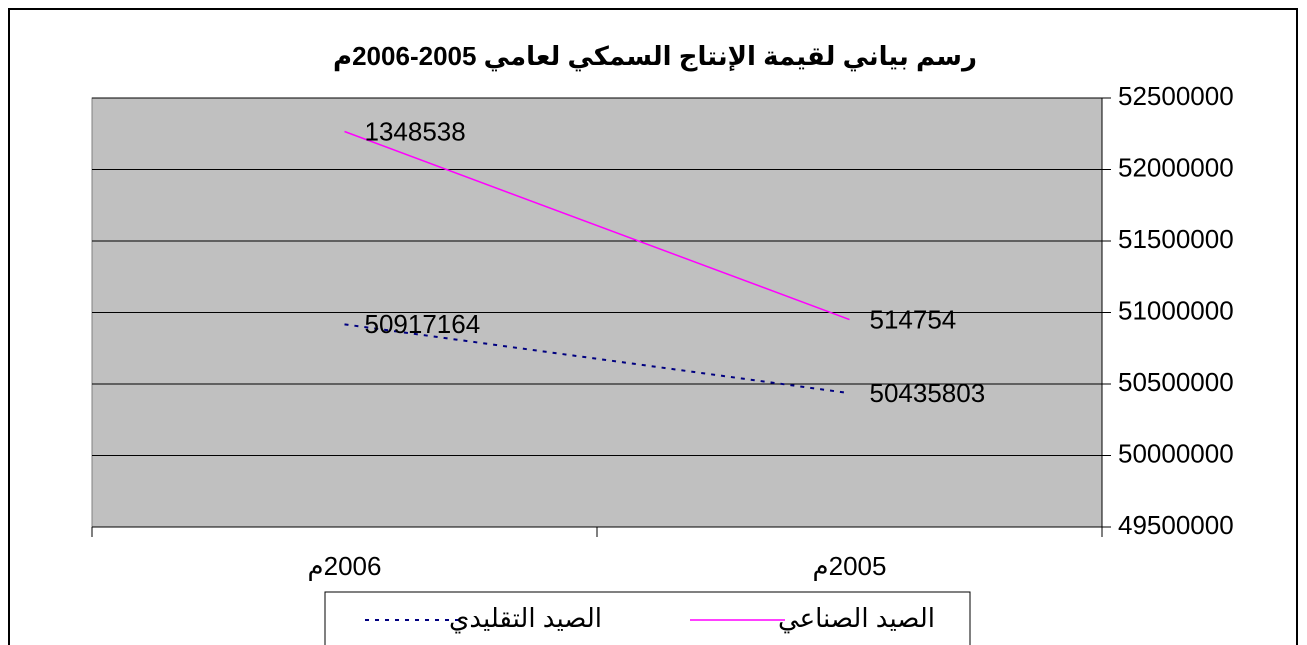  What do you see at coordinates (1176, 525) in the screenshot?
I see `y-tick-label: 49500000` at bounding box center [1176, 525].